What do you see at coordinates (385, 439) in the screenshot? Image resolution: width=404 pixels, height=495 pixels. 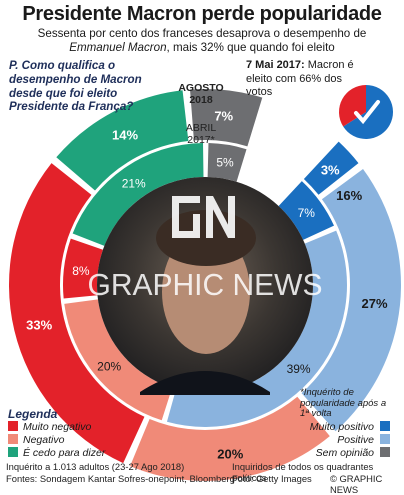 I see `legend-swatch-positivo` at bounding box center [385, 439].